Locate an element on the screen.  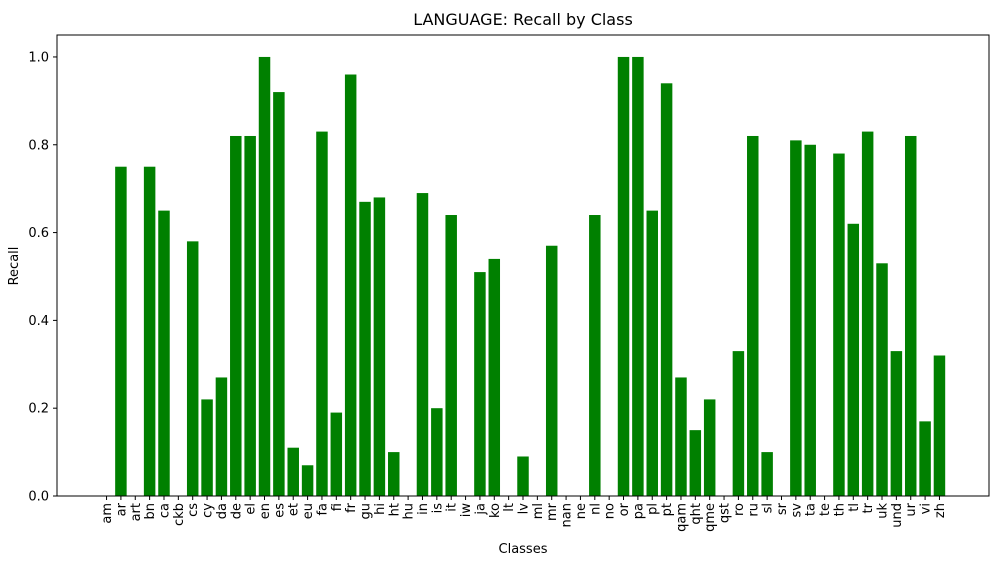
x-tick-label: pa is located at coordinates (638, 511).